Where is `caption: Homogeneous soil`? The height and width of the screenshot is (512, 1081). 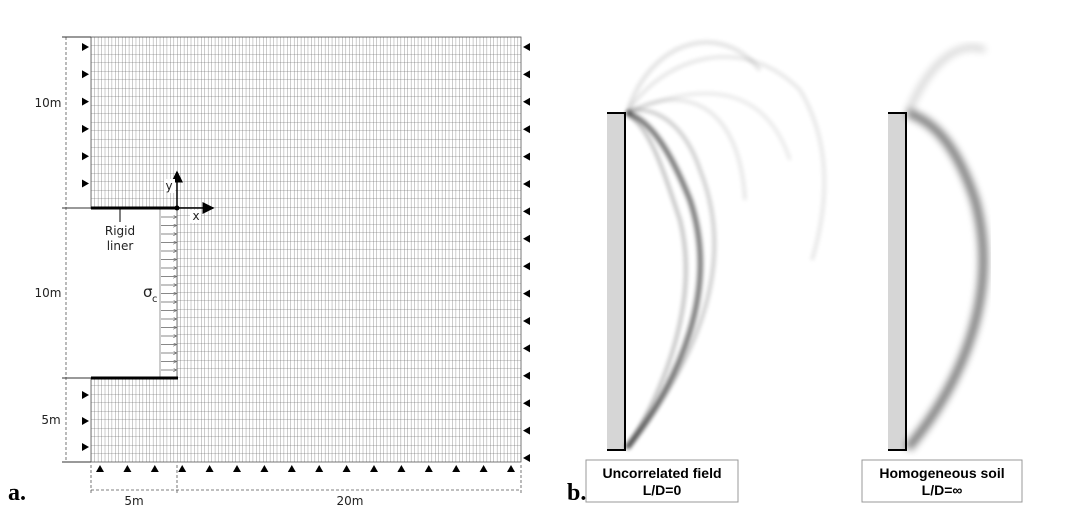
caption: Homogeneous soil is located at coordinates (941, 473).